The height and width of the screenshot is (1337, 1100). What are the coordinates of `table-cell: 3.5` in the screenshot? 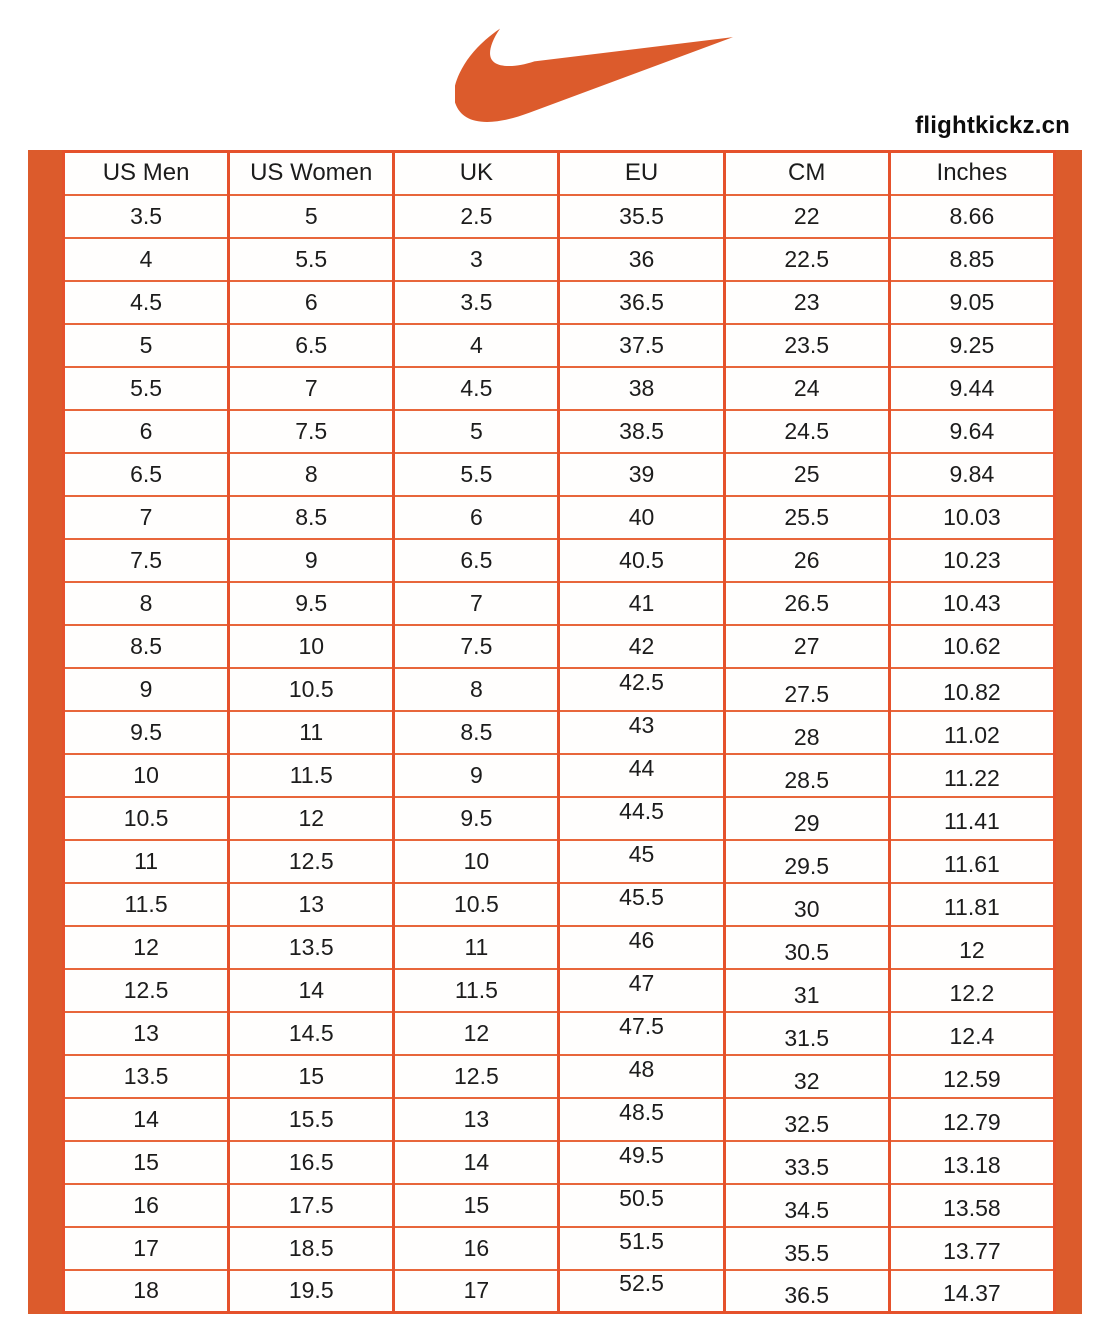 It's located at (146, 216).